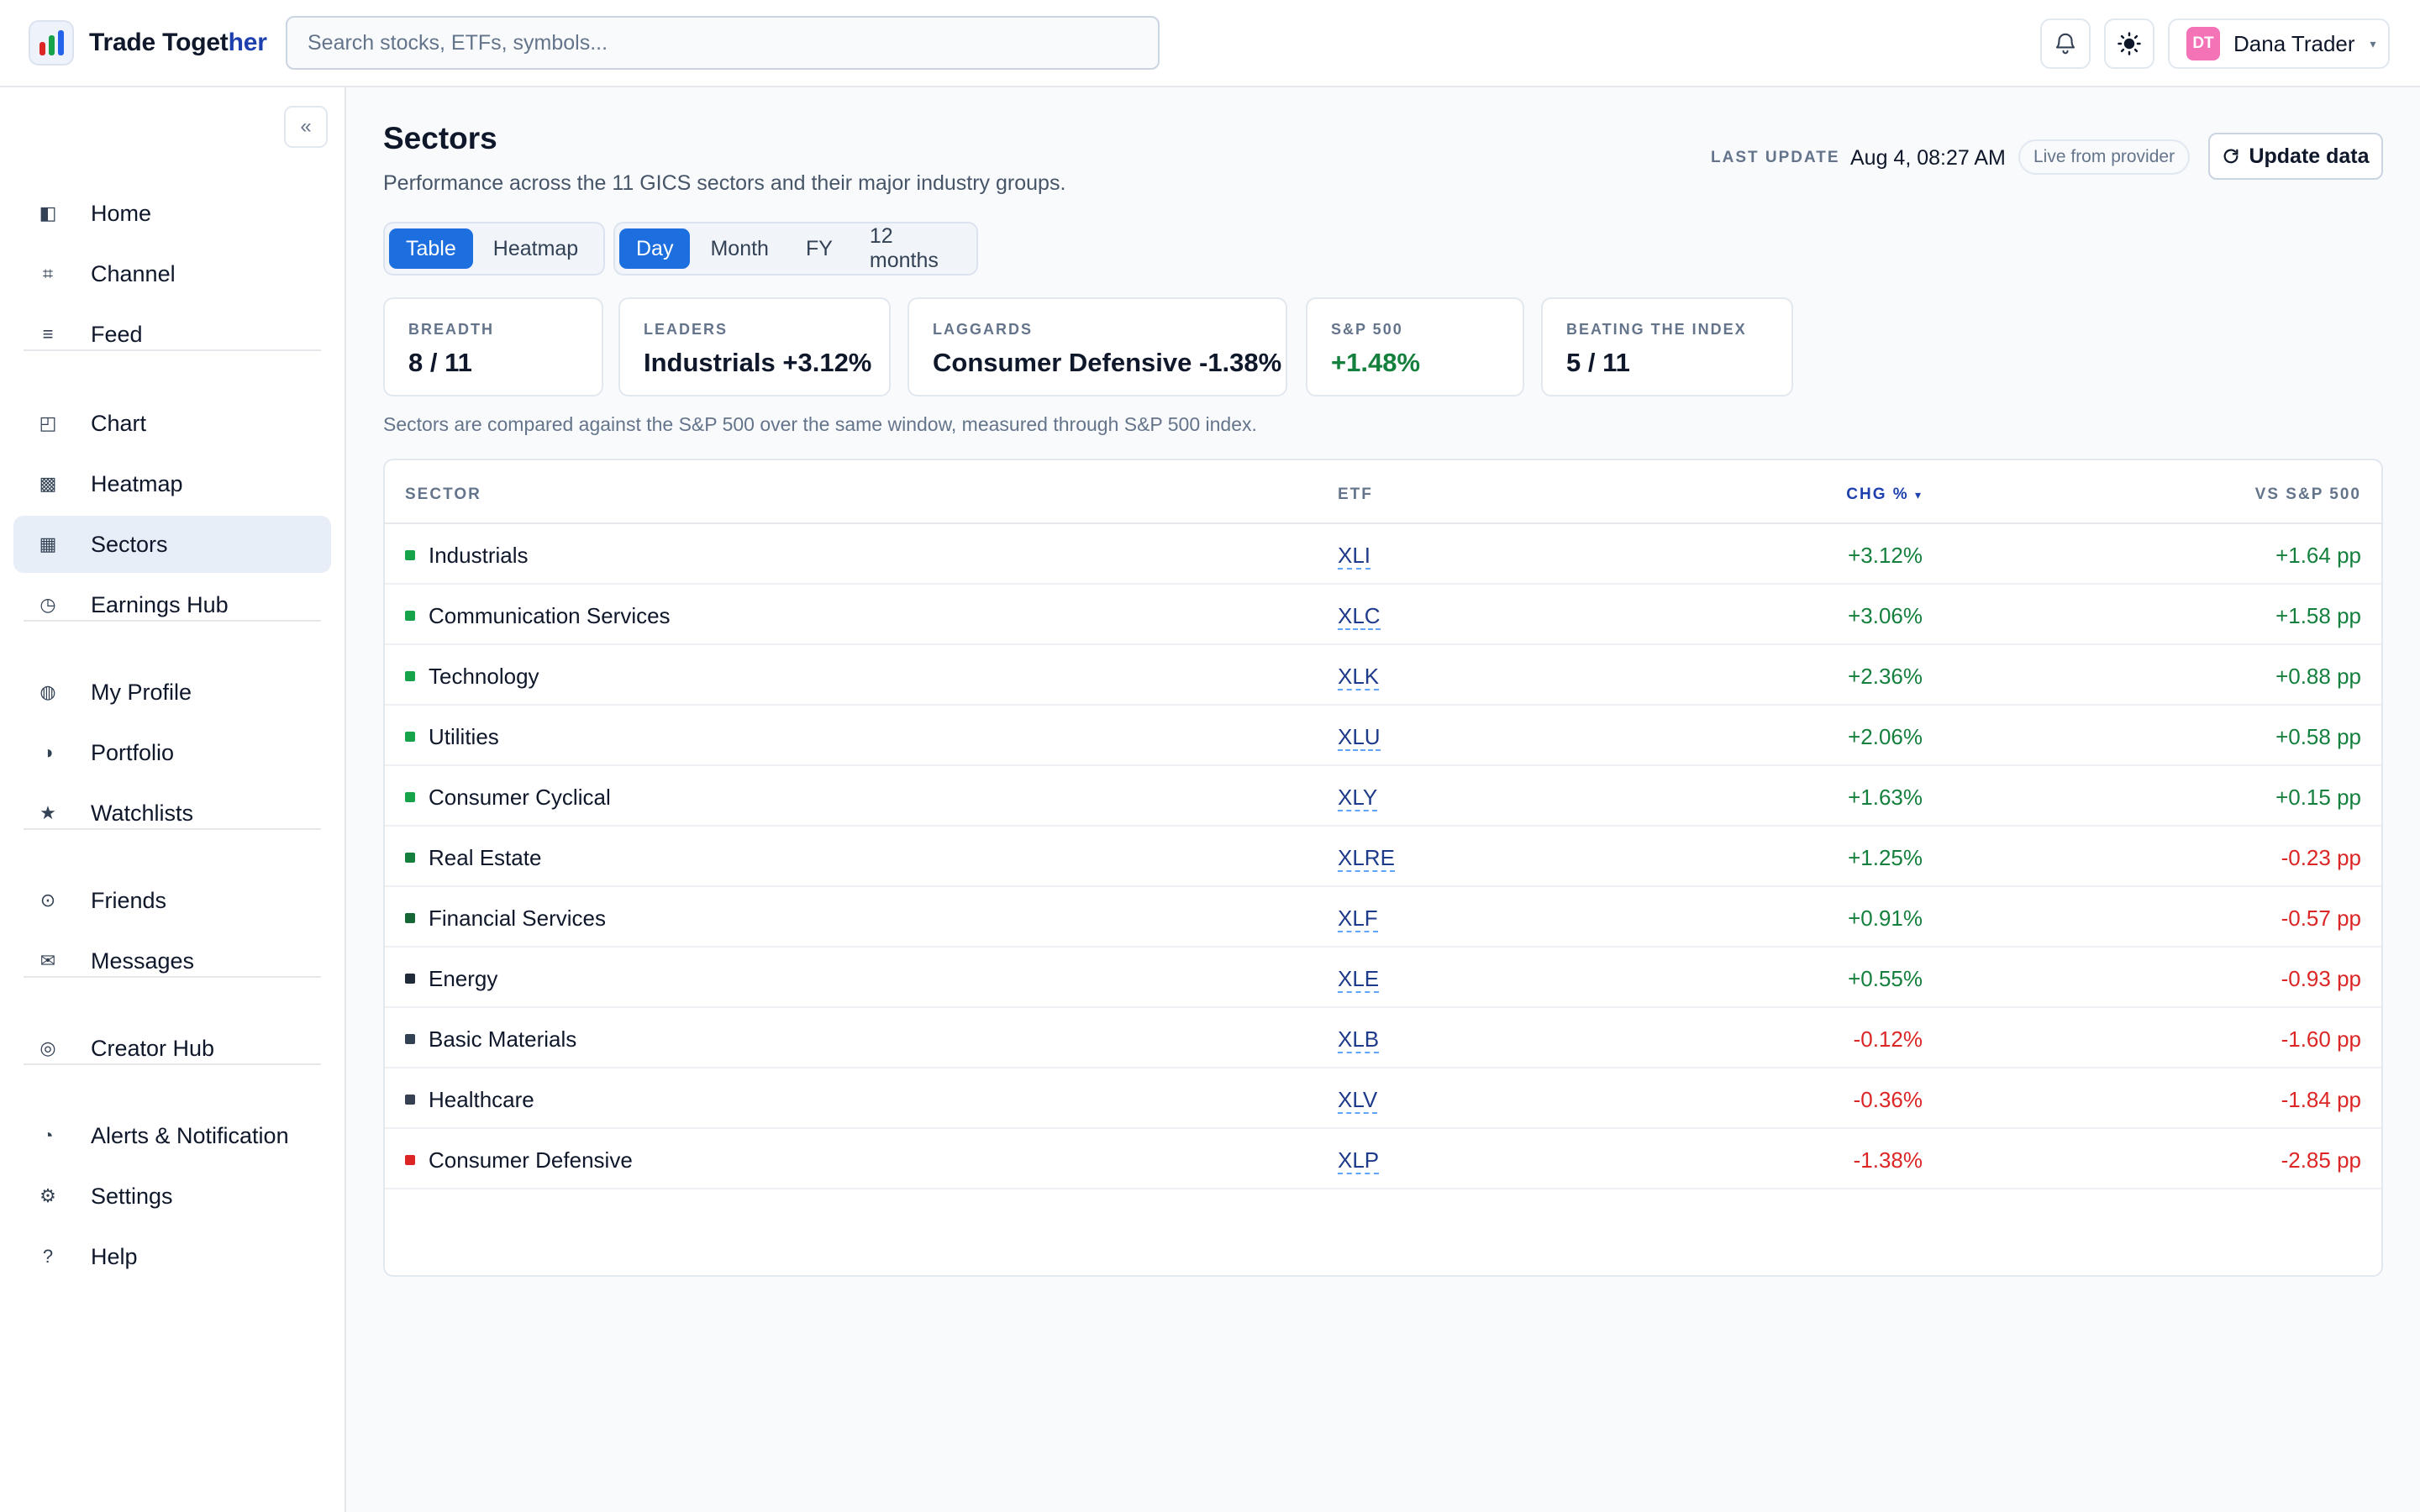 This screenshot has height=1512, width=2420. What do you see at coordinates (655, 248) in the screenshot?
I see `period-day-button: Day` at bounding box center [655, 248].